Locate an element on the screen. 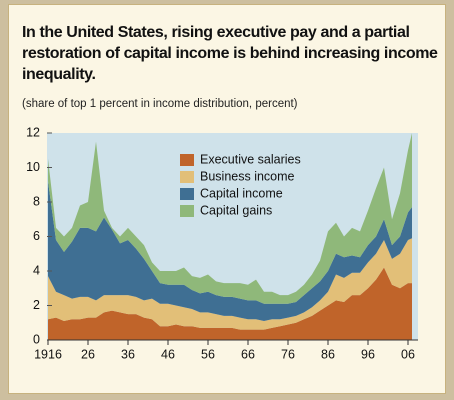  y-tick-label: 12 is located at coordinates (33, 132).